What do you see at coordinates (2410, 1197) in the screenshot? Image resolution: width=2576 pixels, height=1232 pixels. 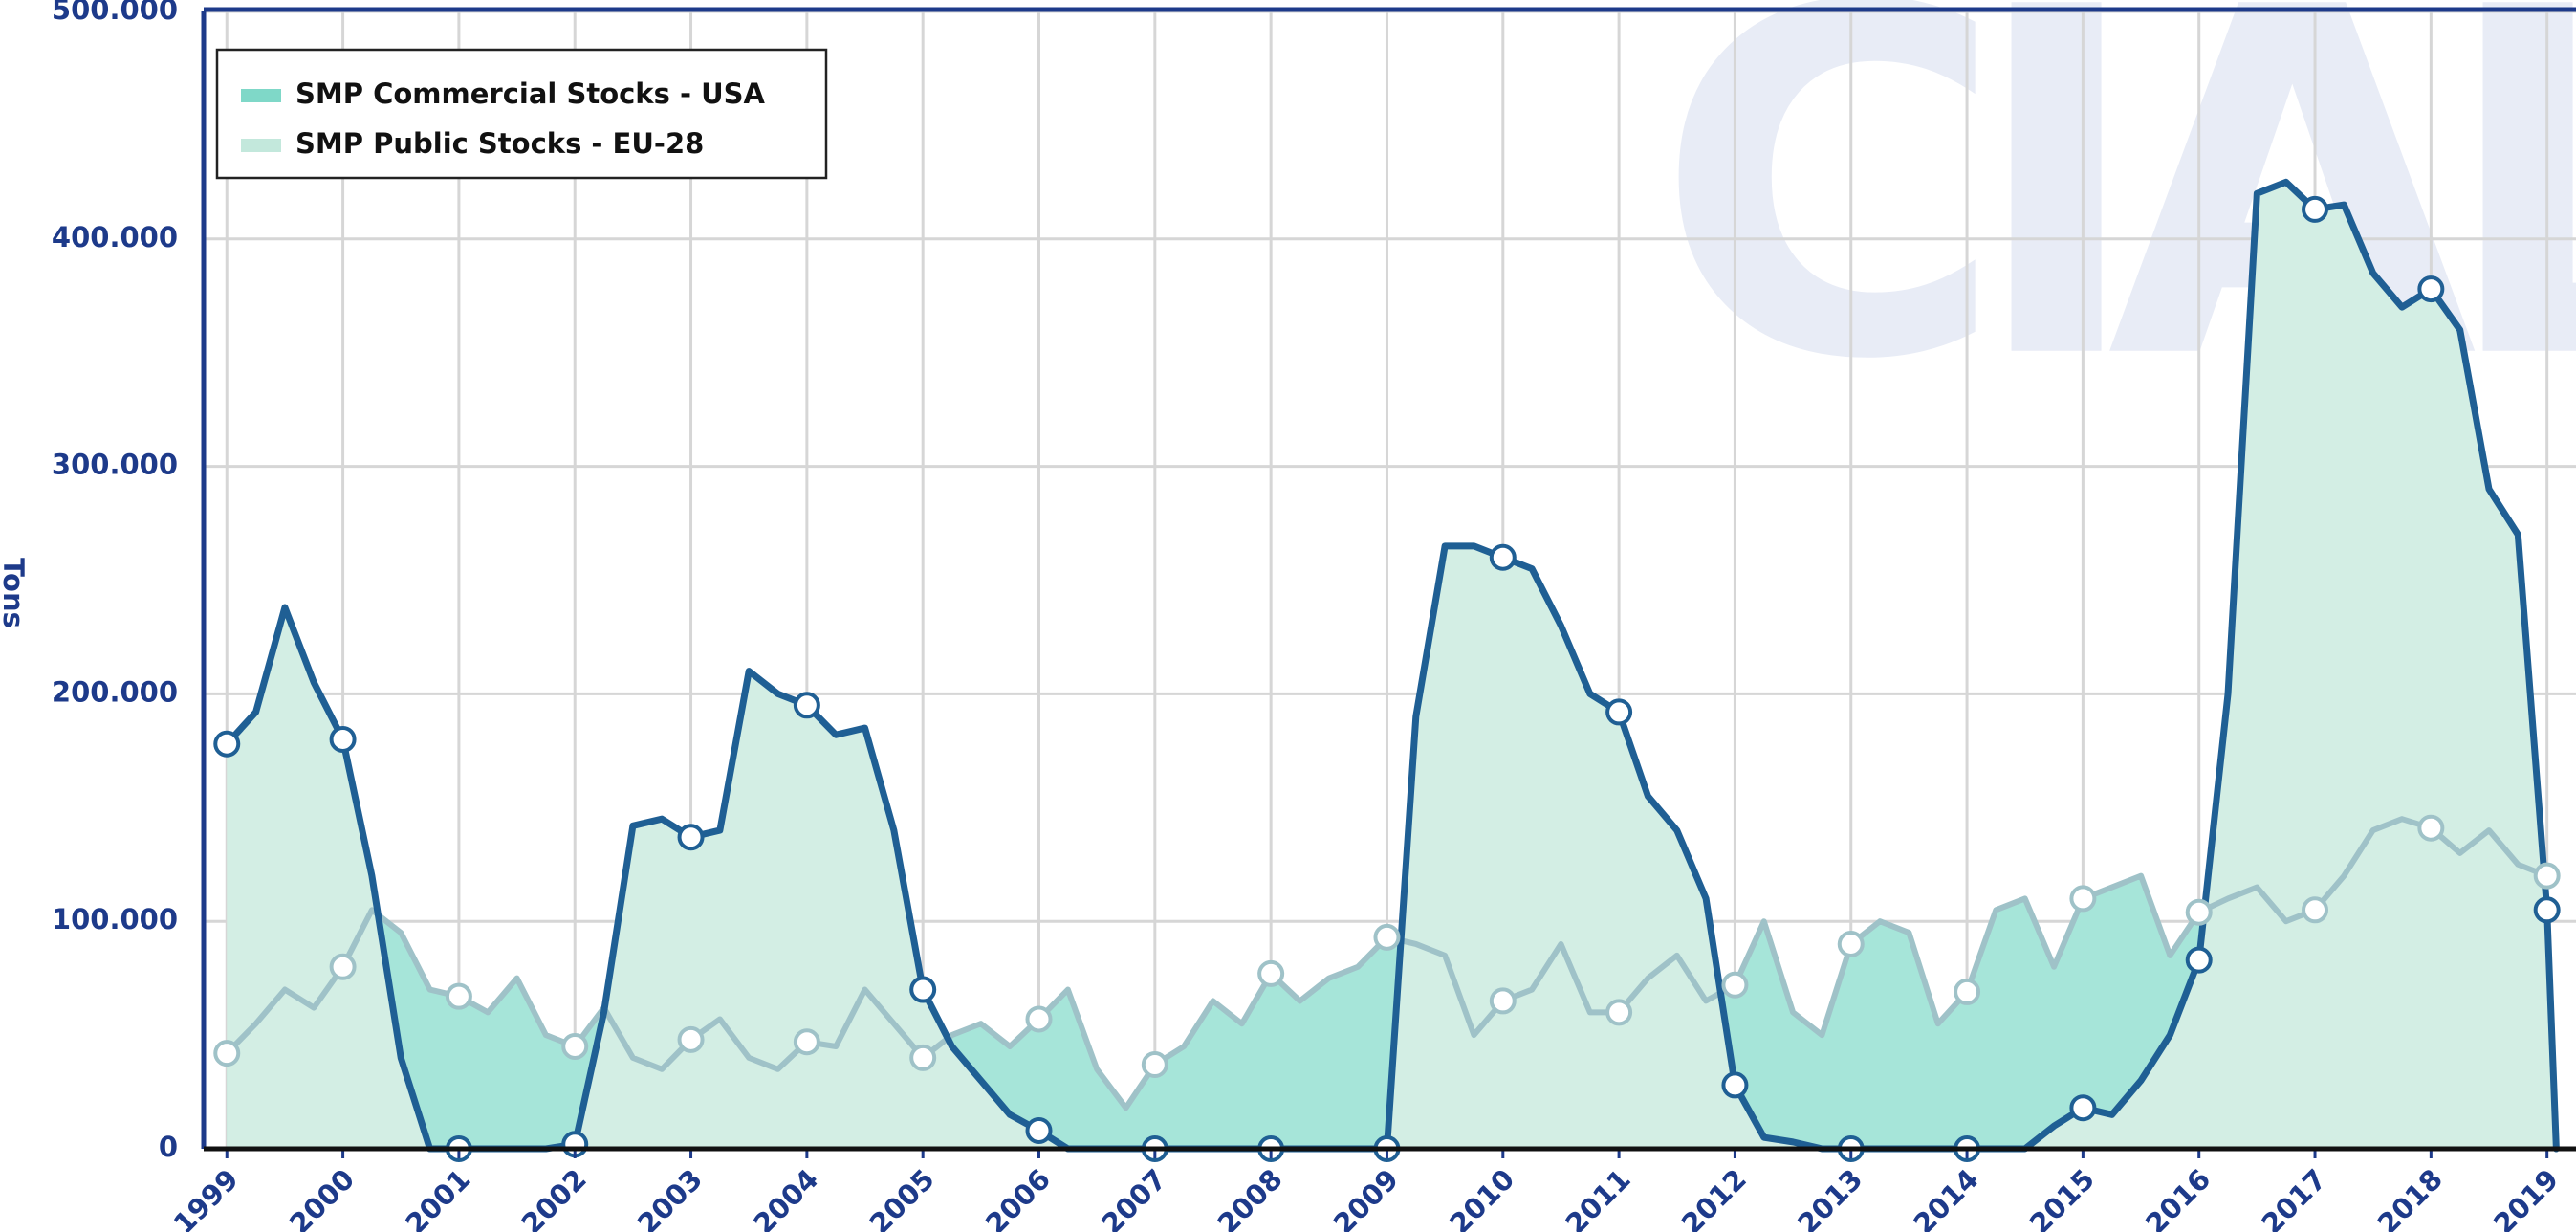 I see `x-tick-label: 2018` at bounding box center [2410, 1197].